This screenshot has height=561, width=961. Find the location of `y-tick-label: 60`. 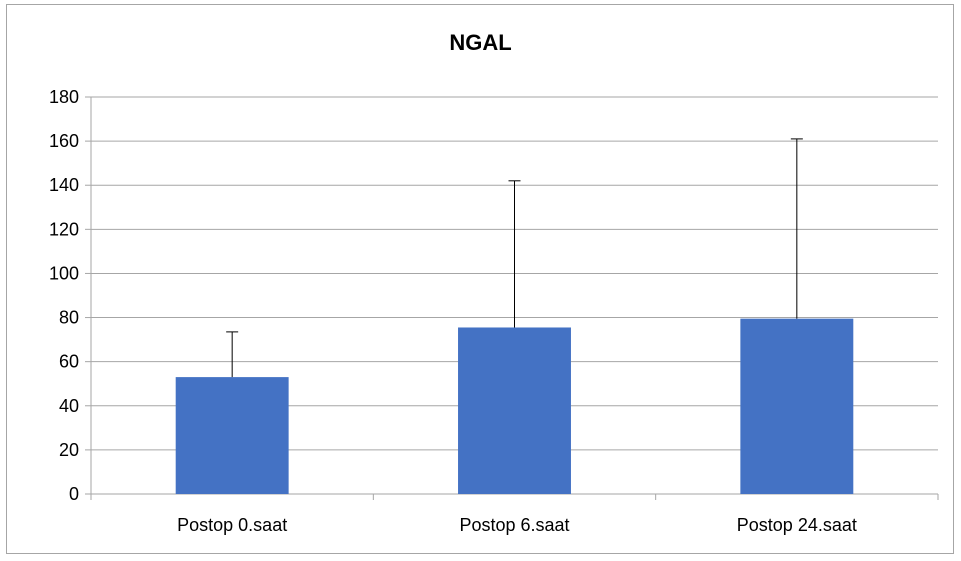

y-tick-label: 60 is located at coordinates (69, 362).